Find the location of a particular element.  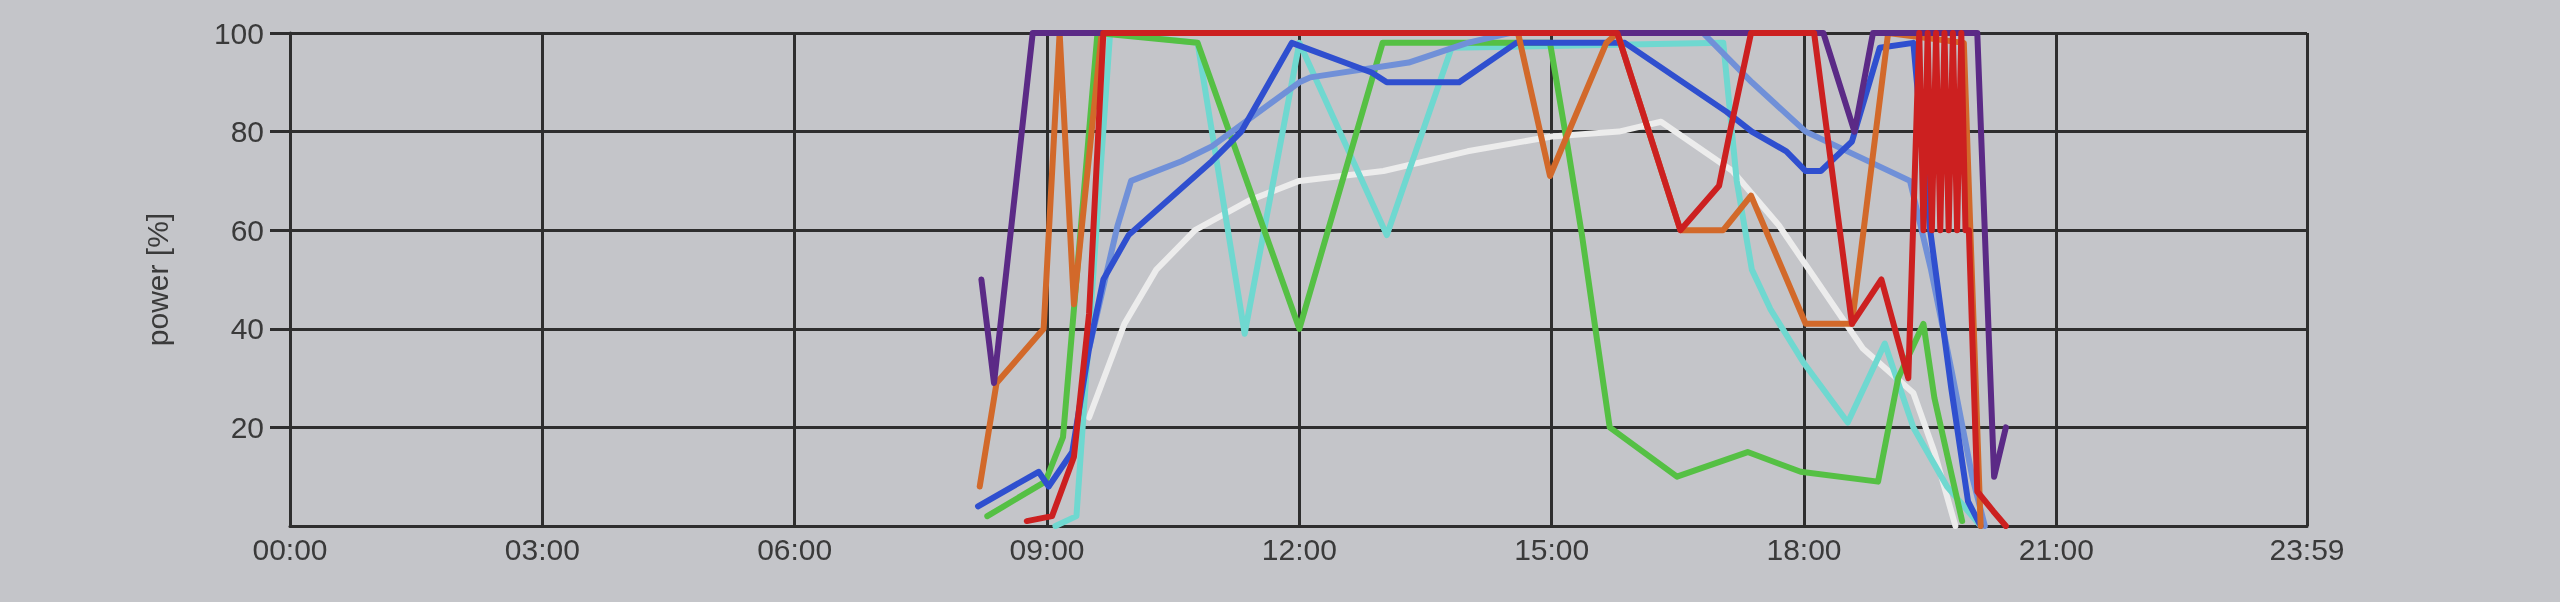

y-tick-label: 60 is located at coordinates (247, 230).